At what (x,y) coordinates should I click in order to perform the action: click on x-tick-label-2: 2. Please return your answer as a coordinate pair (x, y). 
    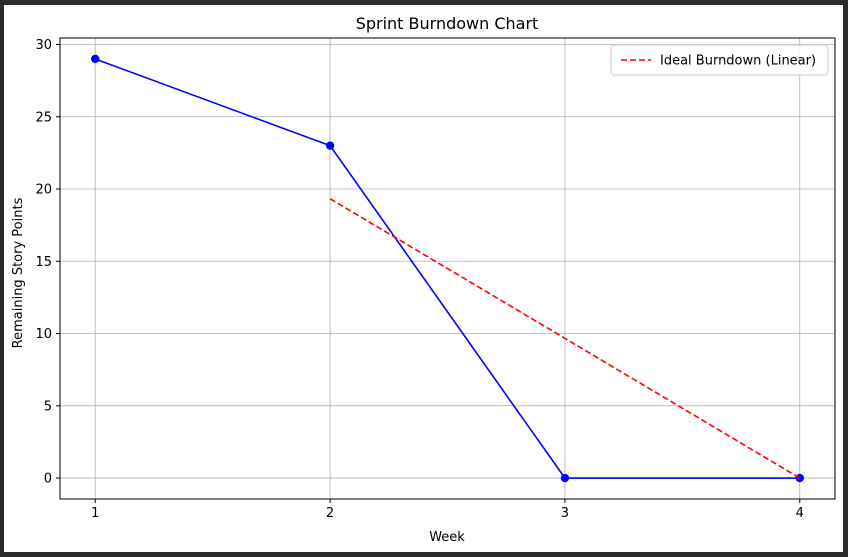
    Looking at the image, I should click on (330, 513).